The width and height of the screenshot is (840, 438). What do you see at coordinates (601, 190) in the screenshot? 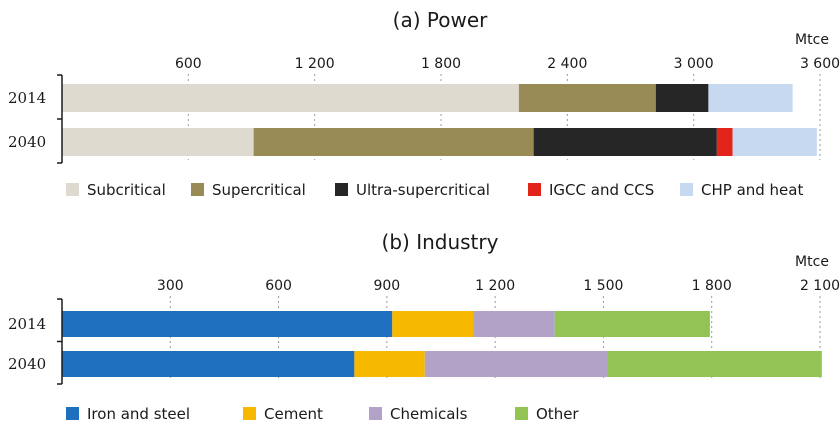
I see `legend-label-igcc-and-ccs: IGCC and CCS` at bounding box center [601, 190].